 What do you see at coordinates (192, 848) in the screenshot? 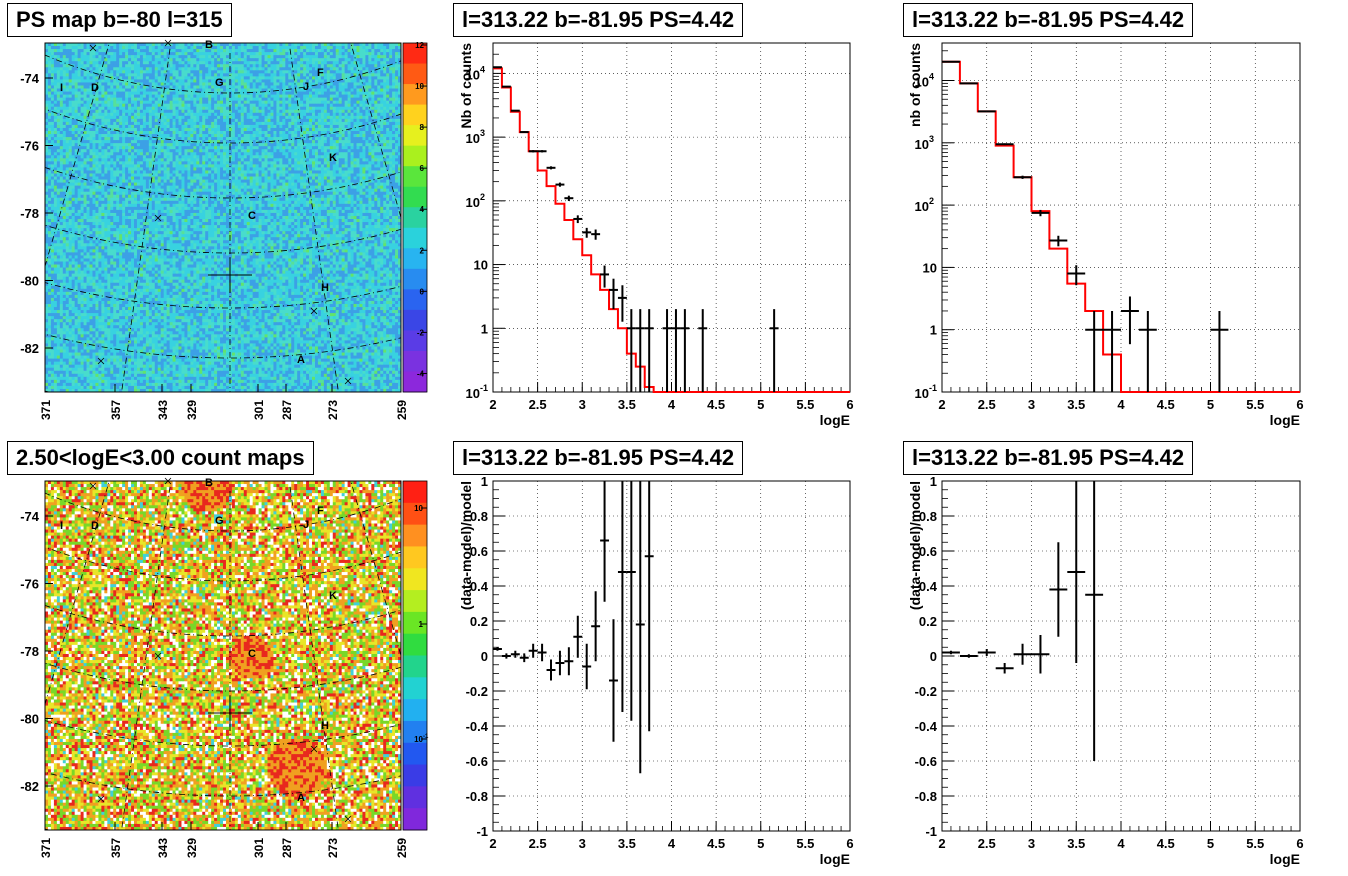
I see `map-x-label: 329` at bounding box center [192, 848].